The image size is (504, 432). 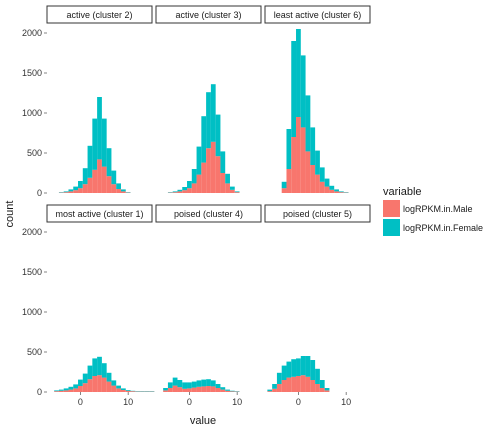 I want to click on facet-strip-label: active (cluster 3), so click(x=208, y=15).